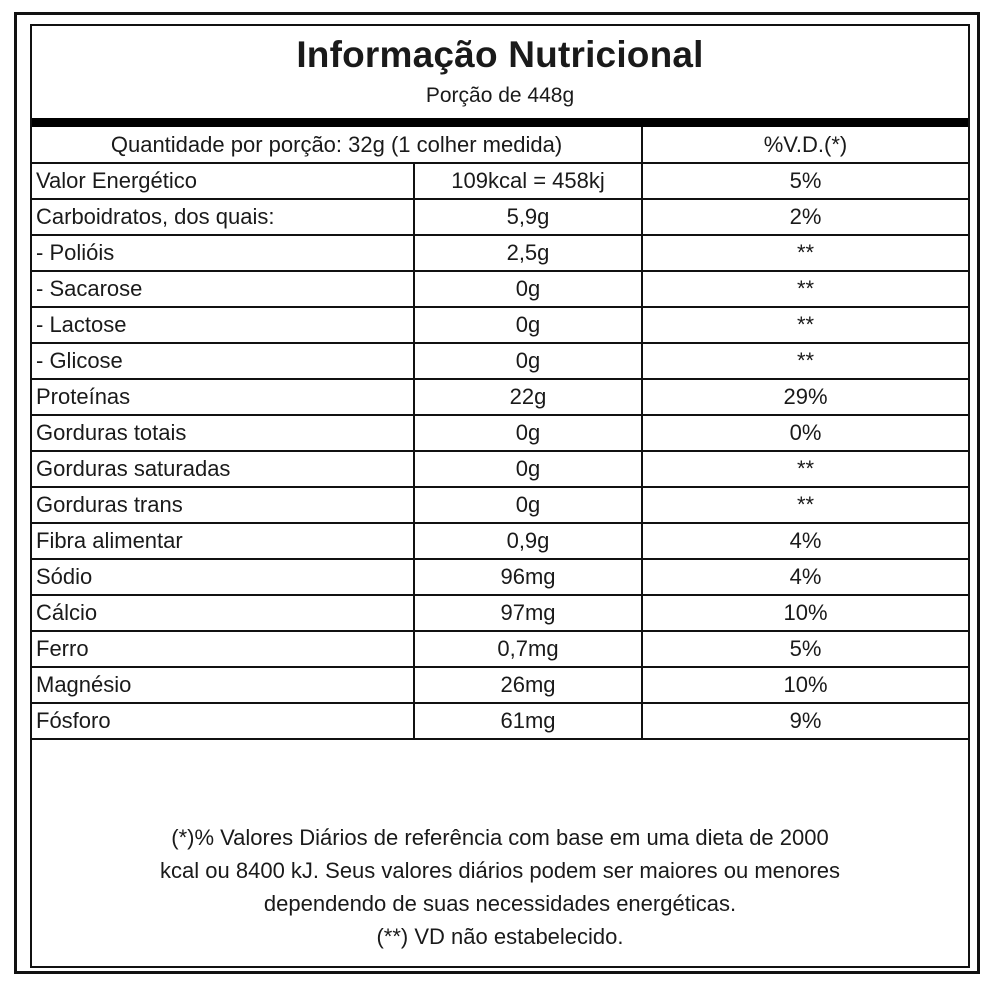 The height and width of the screenshot is (1000, 1000). I want to click on footnote-line: (**) VD não estabelecido., so click(500, 936).